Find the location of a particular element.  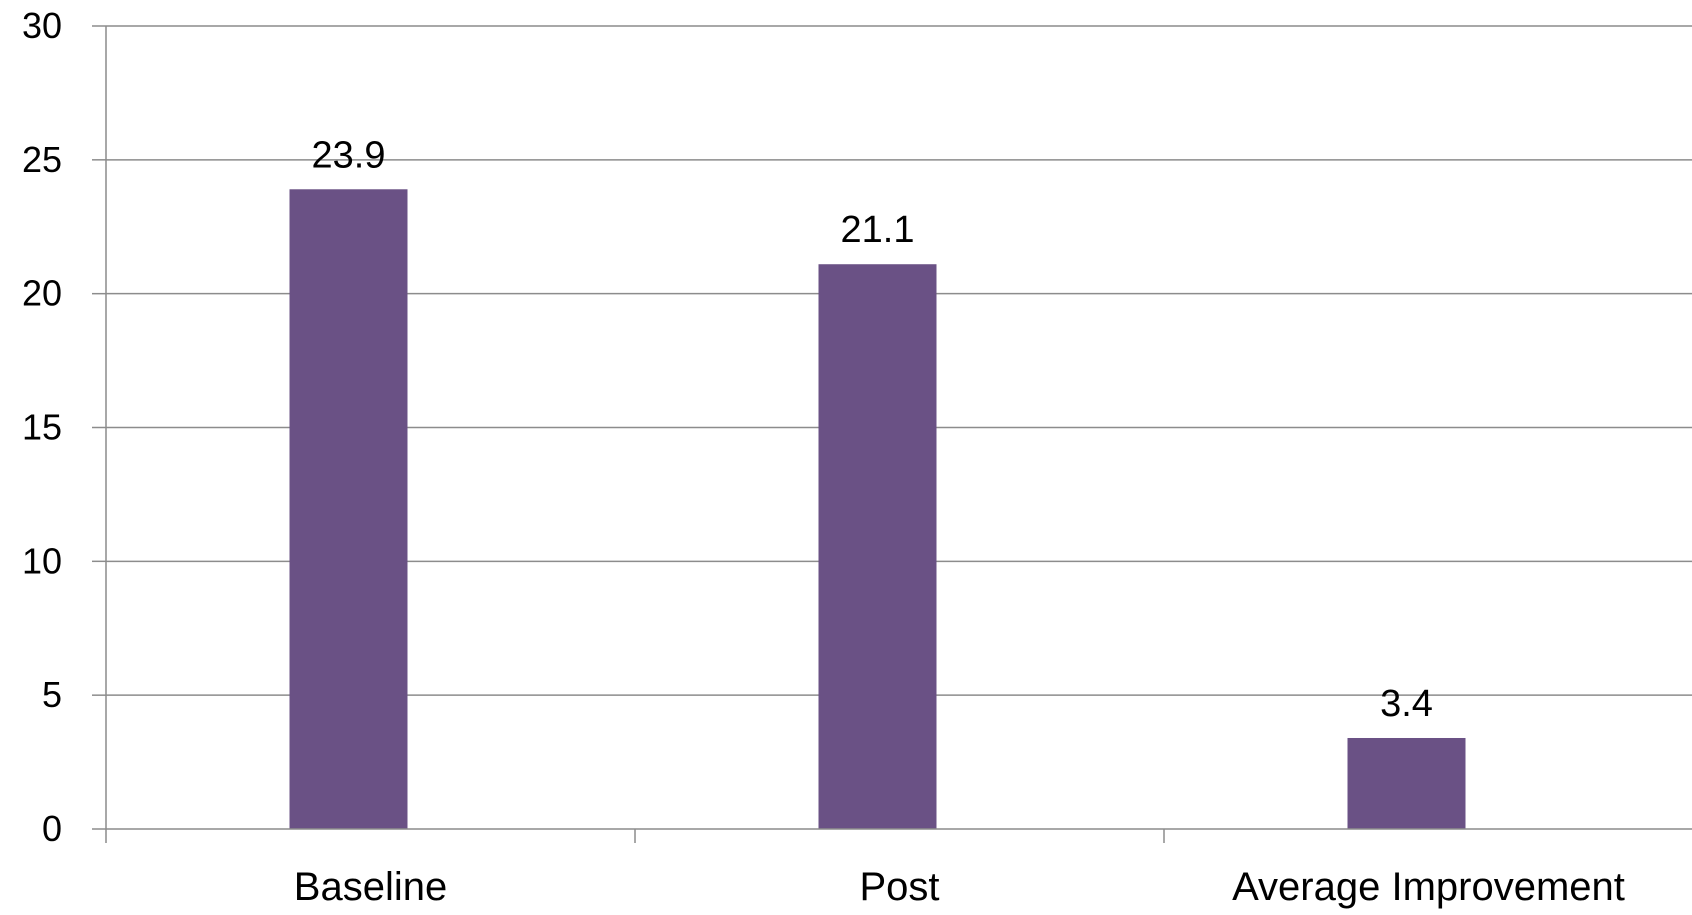

y-tick-label: 30 is located at coordinates (42, 25).